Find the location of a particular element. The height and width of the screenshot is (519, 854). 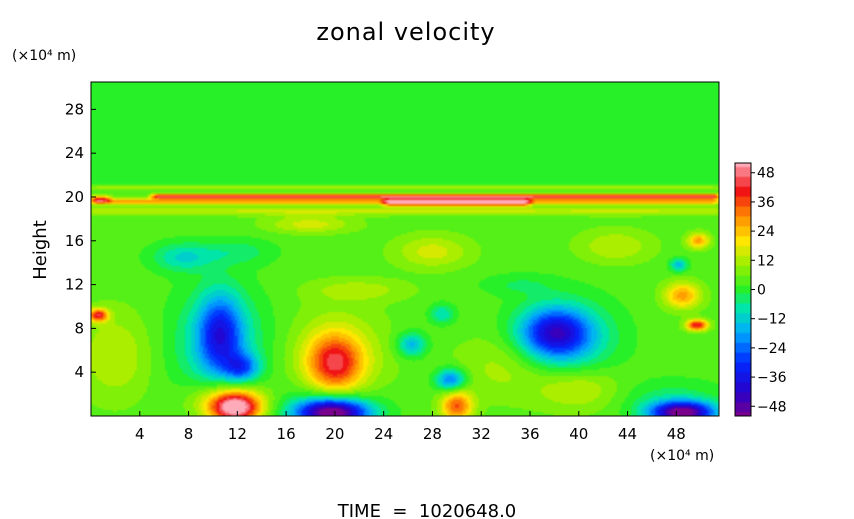

x-axis: 4 8 12 16 20 24 28 32 36 40 44 48 is located at coordinates (410, 427).